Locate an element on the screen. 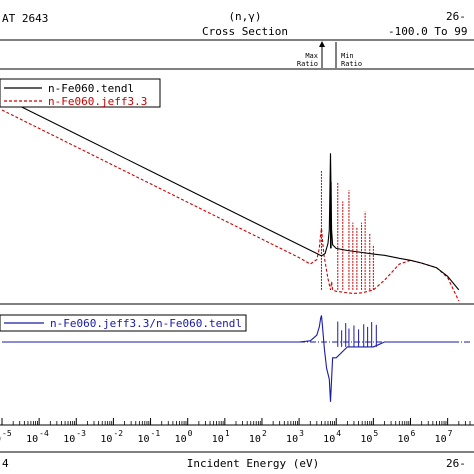 The width and height of the screenshot is (474, 474). min-ratio-label-2: Ratio is located at coordinates (351, 64).